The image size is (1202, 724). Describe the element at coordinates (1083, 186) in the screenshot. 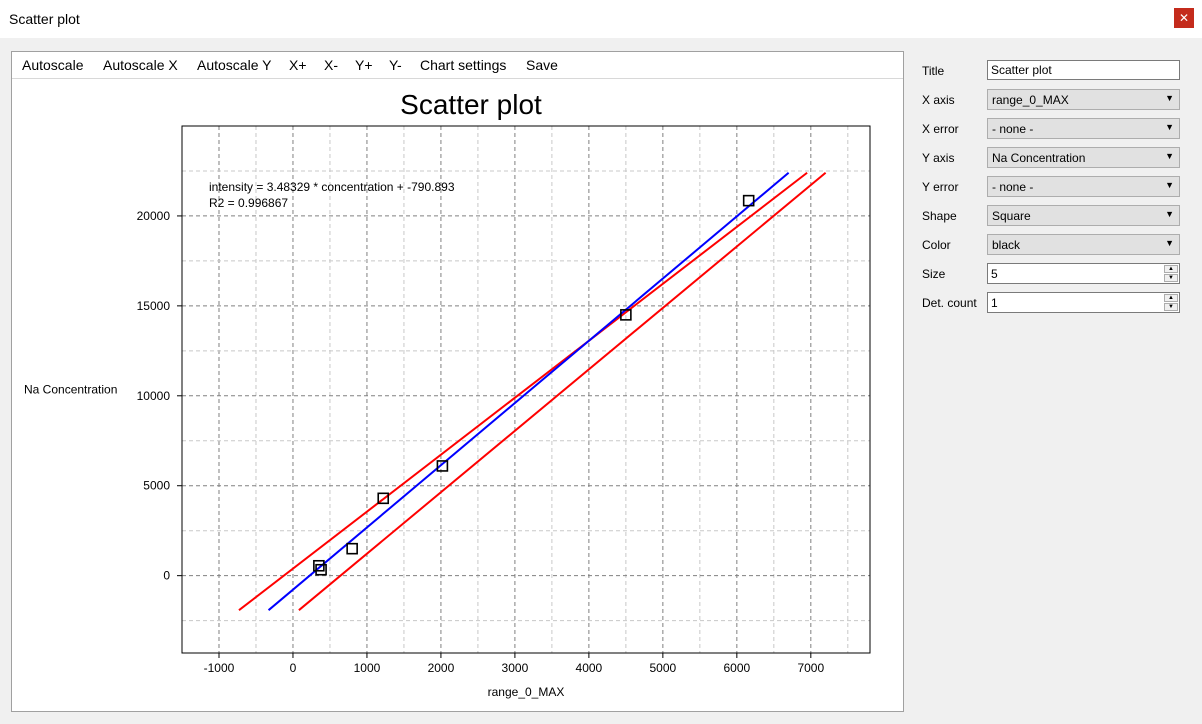

I see `y-error-select: - none - ▼` at that location.